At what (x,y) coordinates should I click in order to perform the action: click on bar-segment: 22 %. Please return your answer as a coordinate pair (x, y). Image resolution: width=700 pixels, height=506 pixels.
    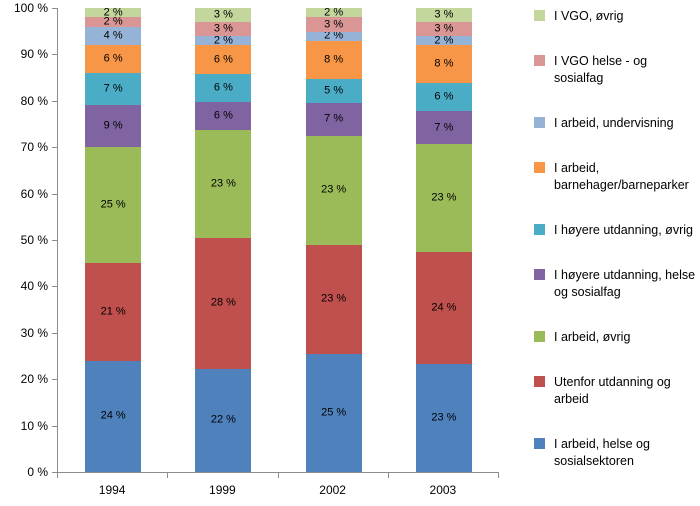
    Looking at the image, I should click on (223, 420).